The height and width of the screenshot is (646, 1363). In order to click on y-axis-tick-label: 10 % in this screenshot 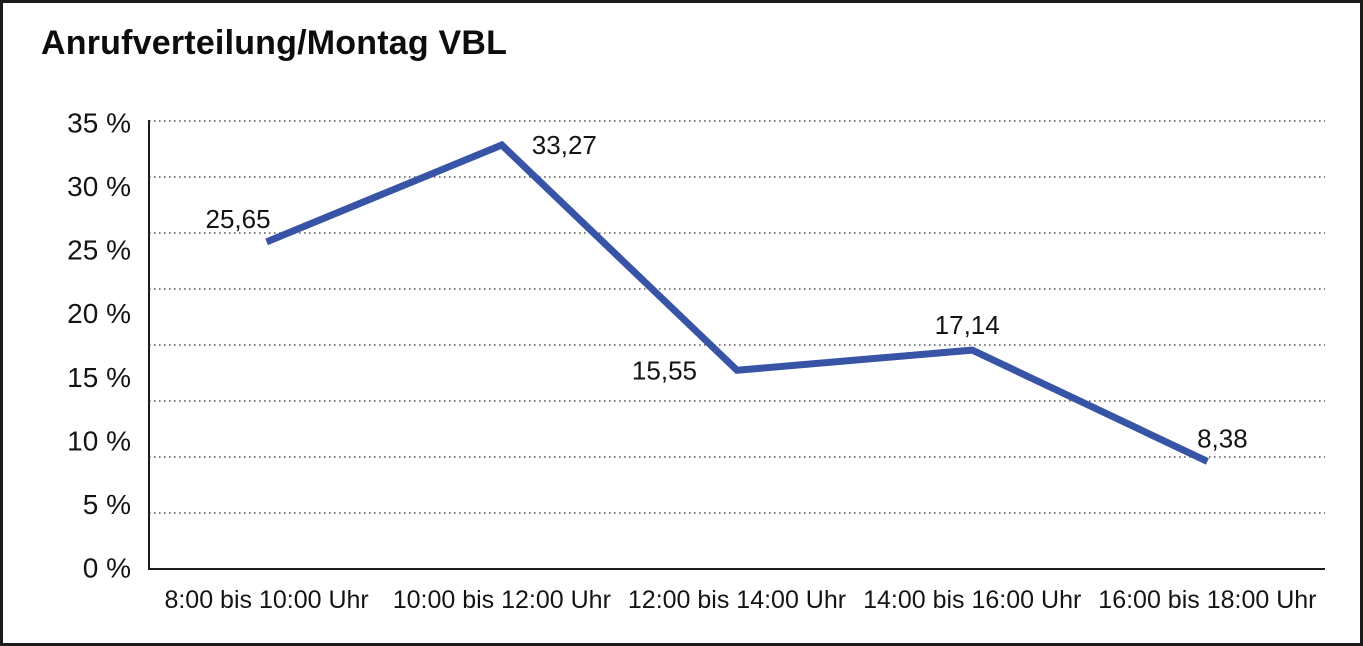, I will do `click(99, 440)`.